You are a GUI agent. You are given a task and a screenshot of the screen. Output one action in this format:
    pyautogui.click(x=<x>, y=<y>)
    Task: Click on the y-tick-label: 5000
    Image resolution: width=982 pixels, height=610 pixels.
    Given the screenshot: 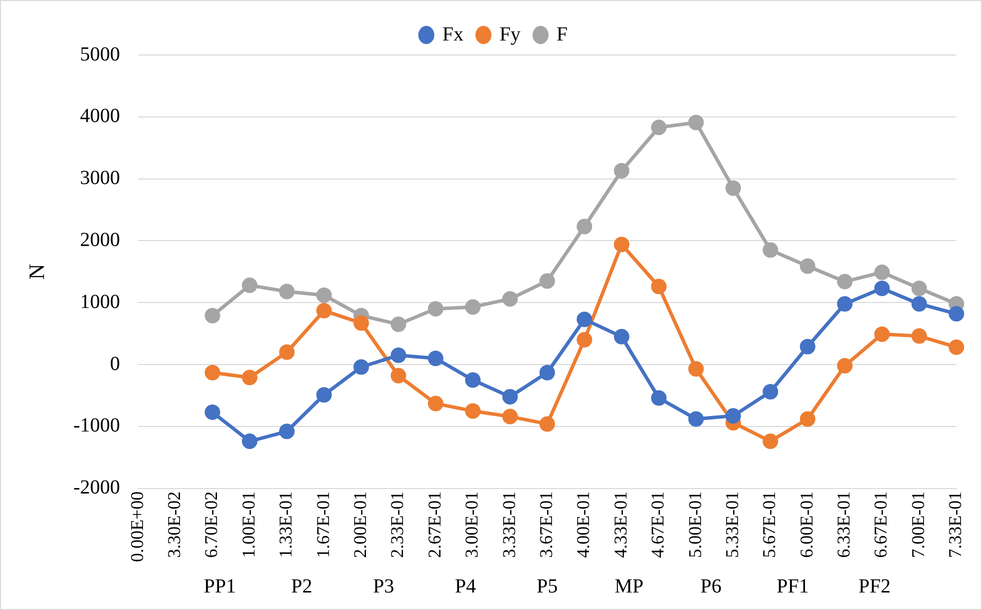 What is the action you would take?
    pyautogui.click(x=100, y=54)
    